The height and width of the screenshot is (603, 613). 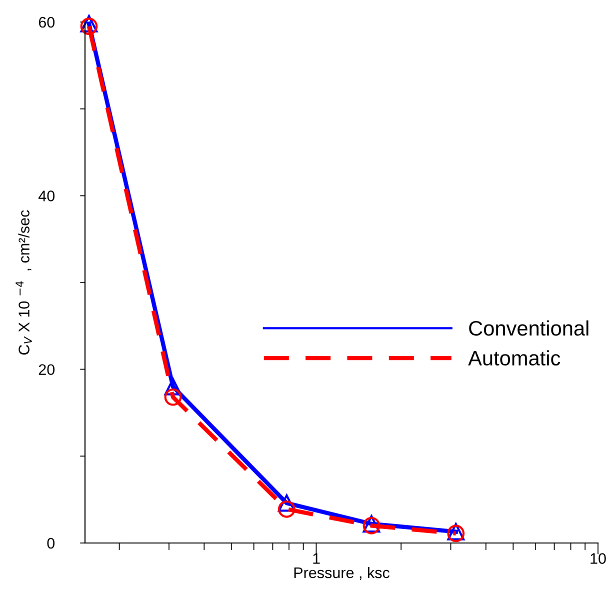 I want to click on x-axis-title: Pressure , ksc, so click(x=342, y=573).